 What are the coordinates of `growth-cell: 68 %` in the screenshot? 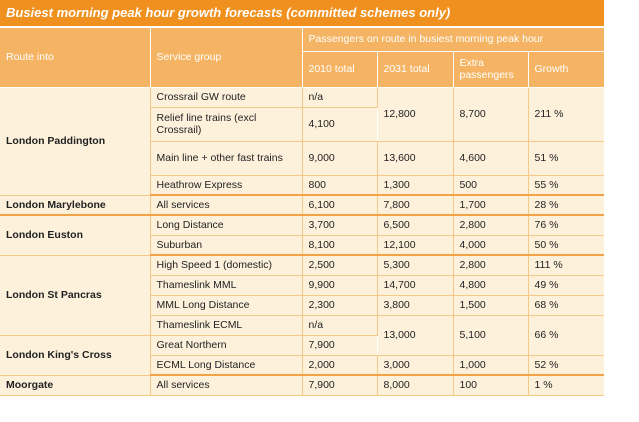 It's located at (566, 305).